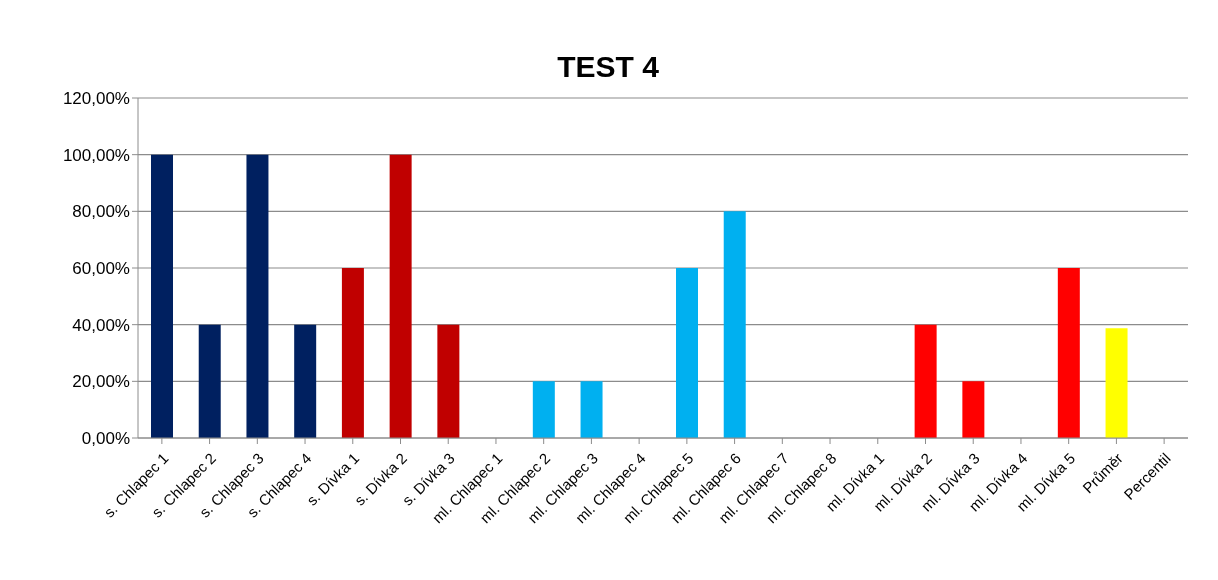 The image size is (1218, 580). Describe the element at coordinates (608, 66) in the screenshot. I see `chart-title: TEST 4` at that location.